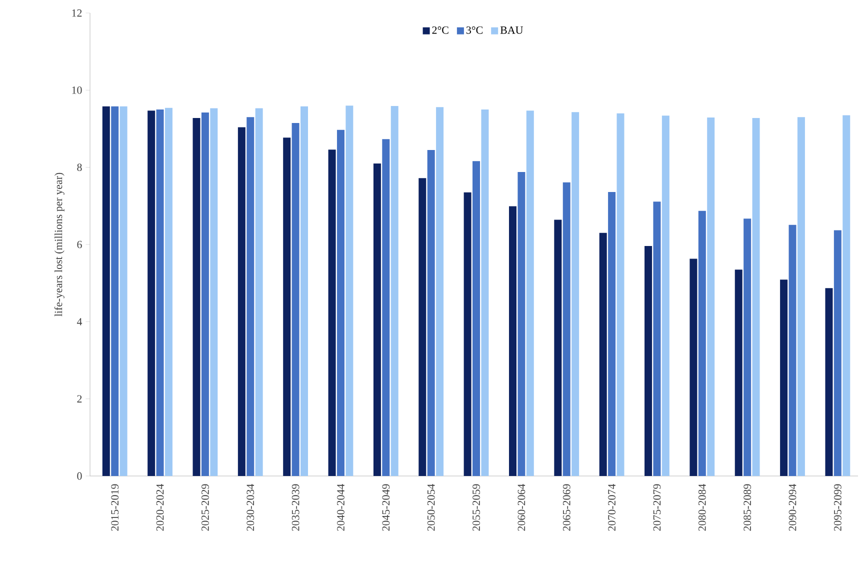  What do you see at coordinates (205, 507) in the screenshot?
I see `x-tick-label: 2025-2029` at bounding box center [205, 507].